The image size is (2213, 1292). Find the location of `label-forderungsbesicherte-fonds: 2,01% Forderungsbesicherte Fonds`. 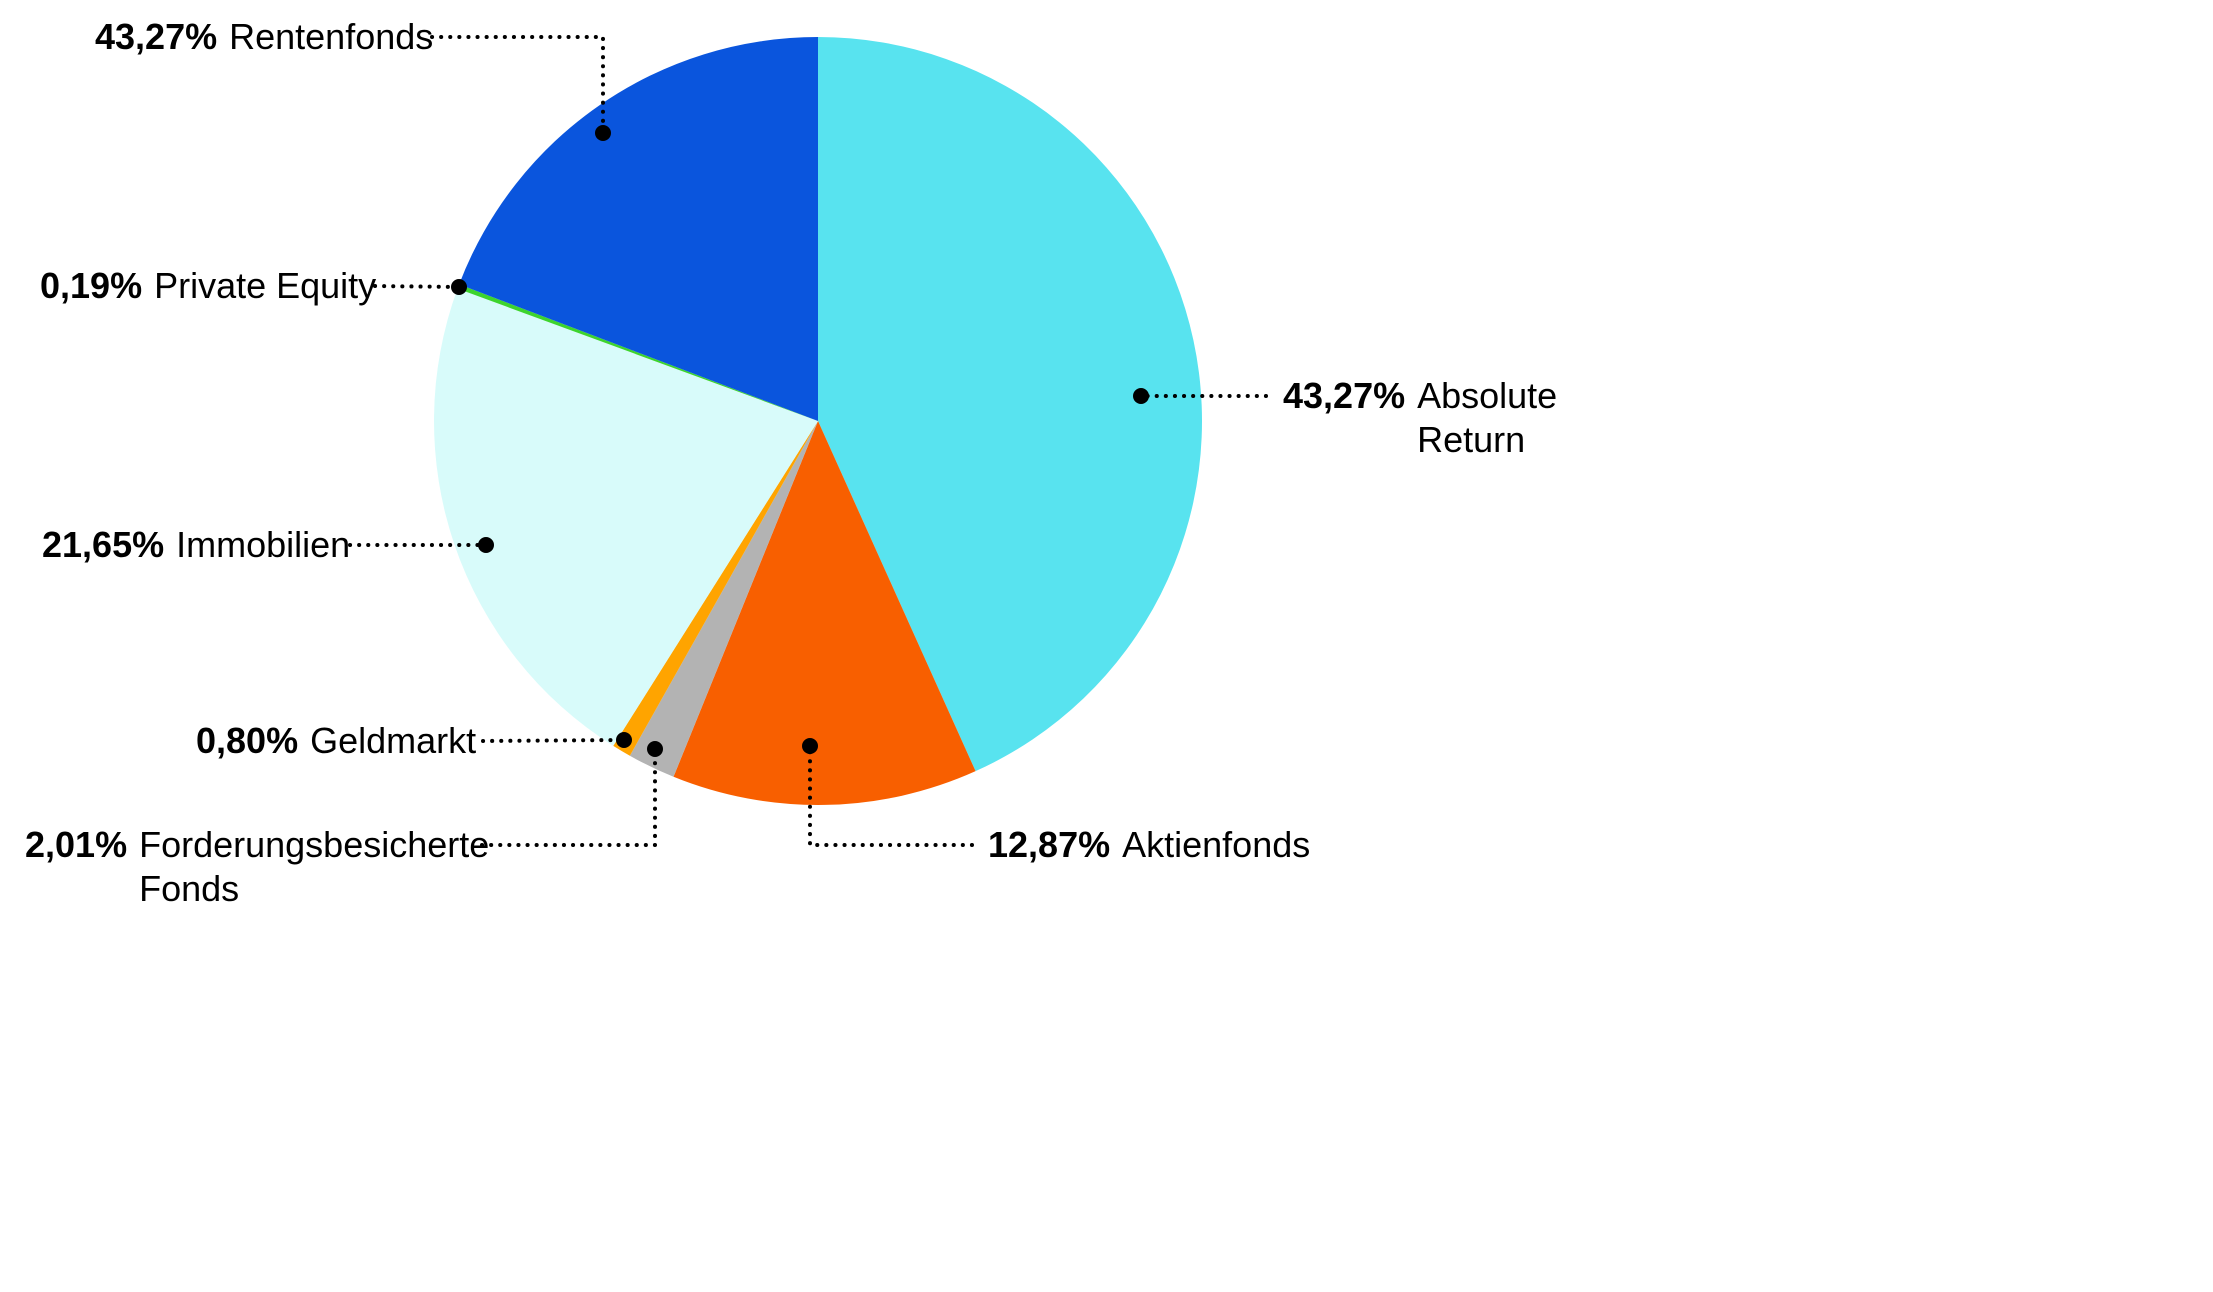

label-forderungsbesicherte-fonds: 2,01% Forderungsbesicherte Fonds is located at coordinates (261, 867).